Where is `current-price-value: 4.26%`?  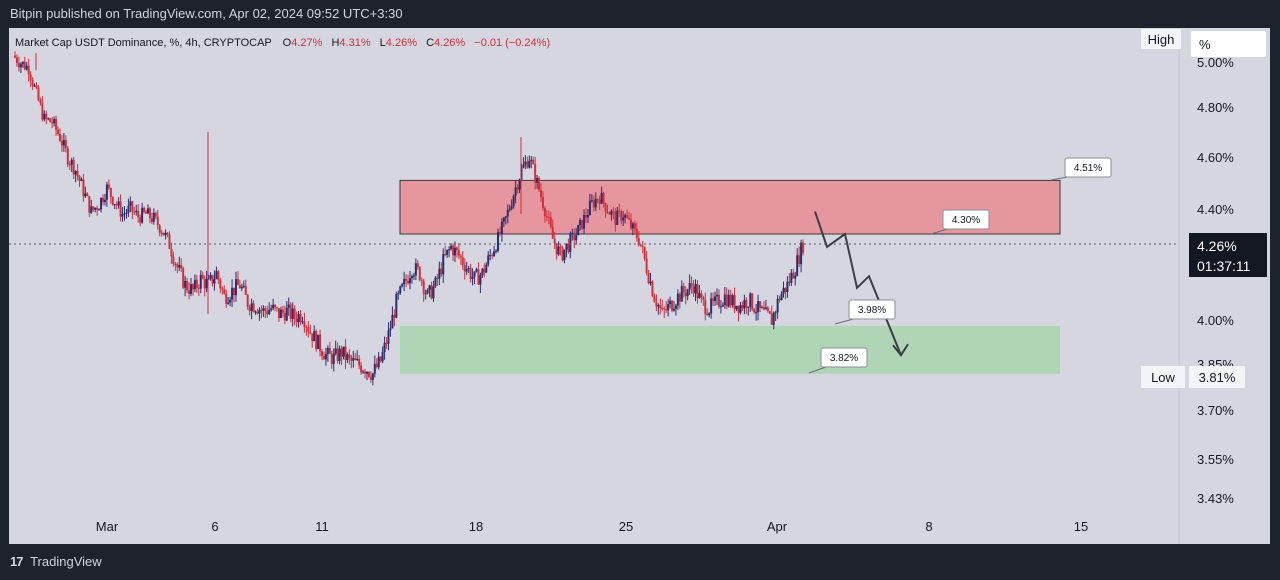 current-price-value: 4.26% is located at coordinates (1217, 246).